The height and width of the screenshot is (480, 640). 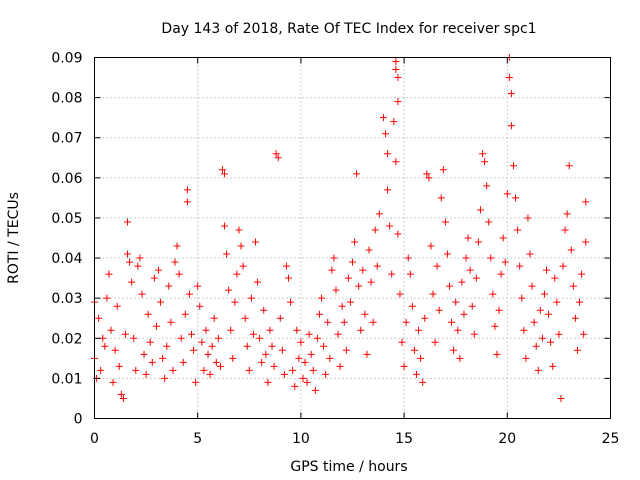 What do you see at coordinates (66, 299) in the screenshot?
I see `y-tick-label: 0.03` at bounding box center [66, 299].